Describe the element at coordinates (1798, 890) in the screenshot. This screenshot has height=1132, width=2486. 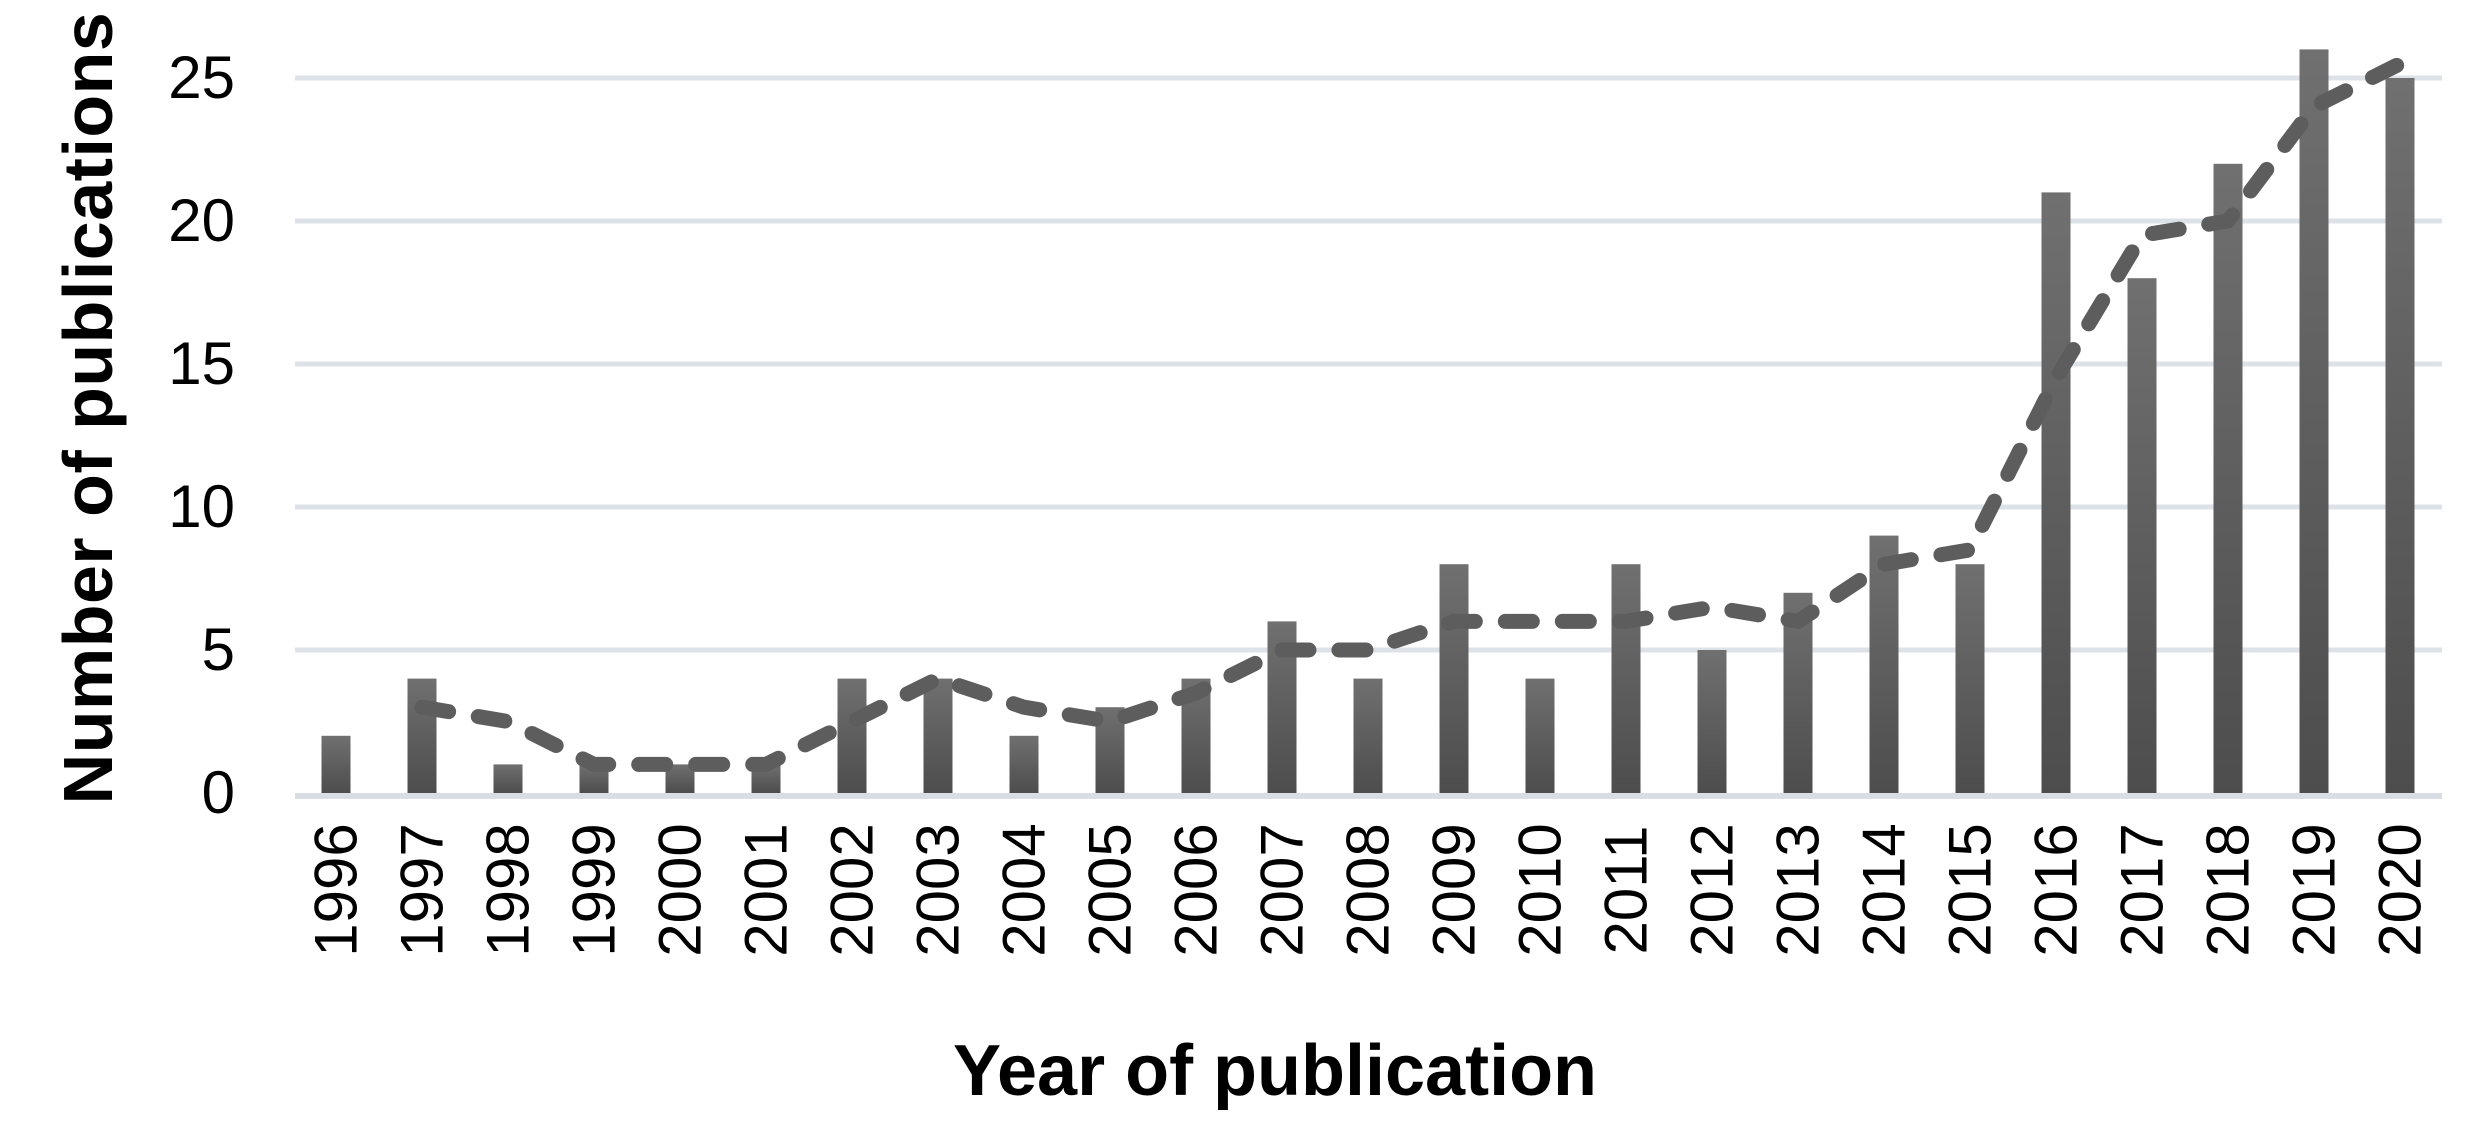
I see `x-tick-2013: 2013` at that location.